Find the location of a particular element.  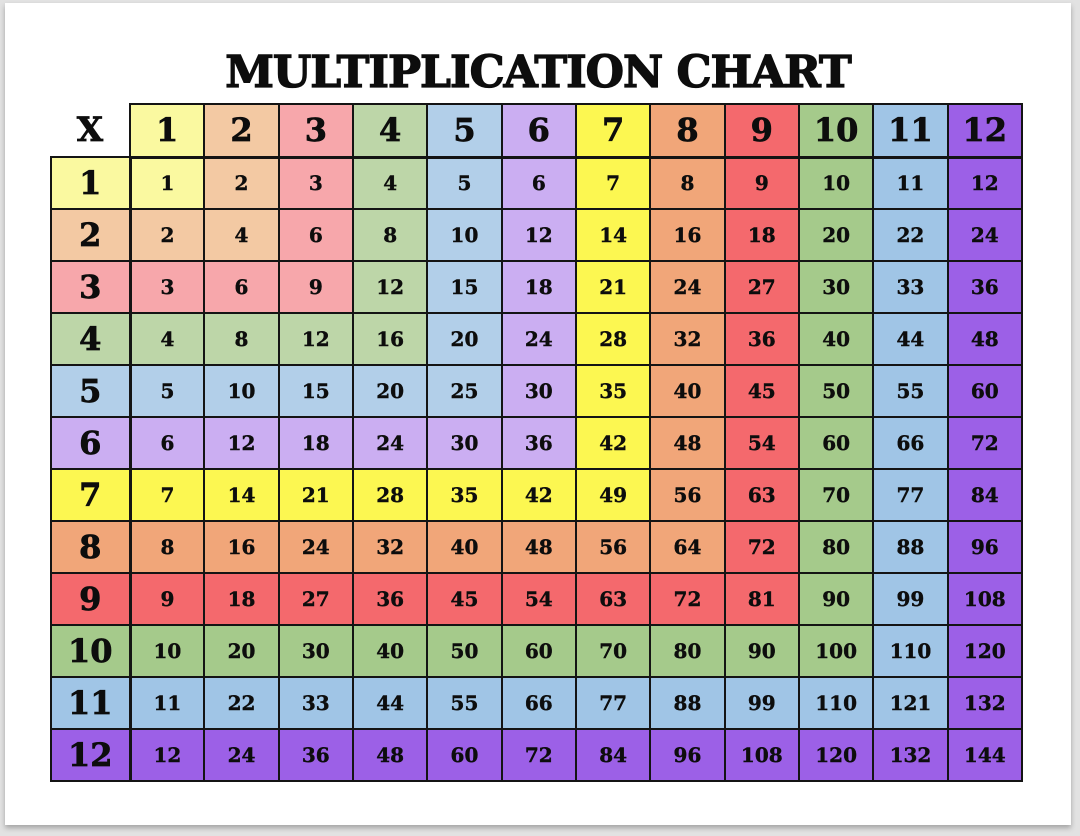

cell-1x7: 7 is located at coordinates (613, 183).